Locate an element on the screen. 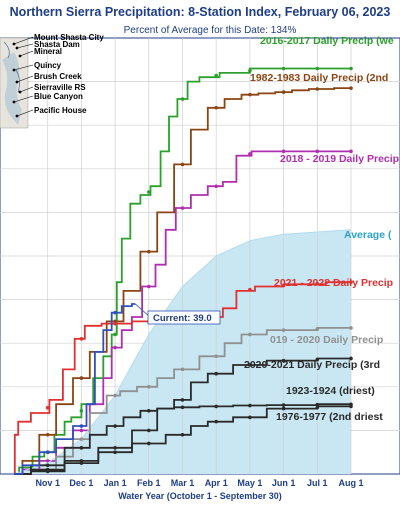 Image resolution: width=400 pixels, height=516 pixels. x-tick-label: Jul 1 is located at coordinates (317, 483).